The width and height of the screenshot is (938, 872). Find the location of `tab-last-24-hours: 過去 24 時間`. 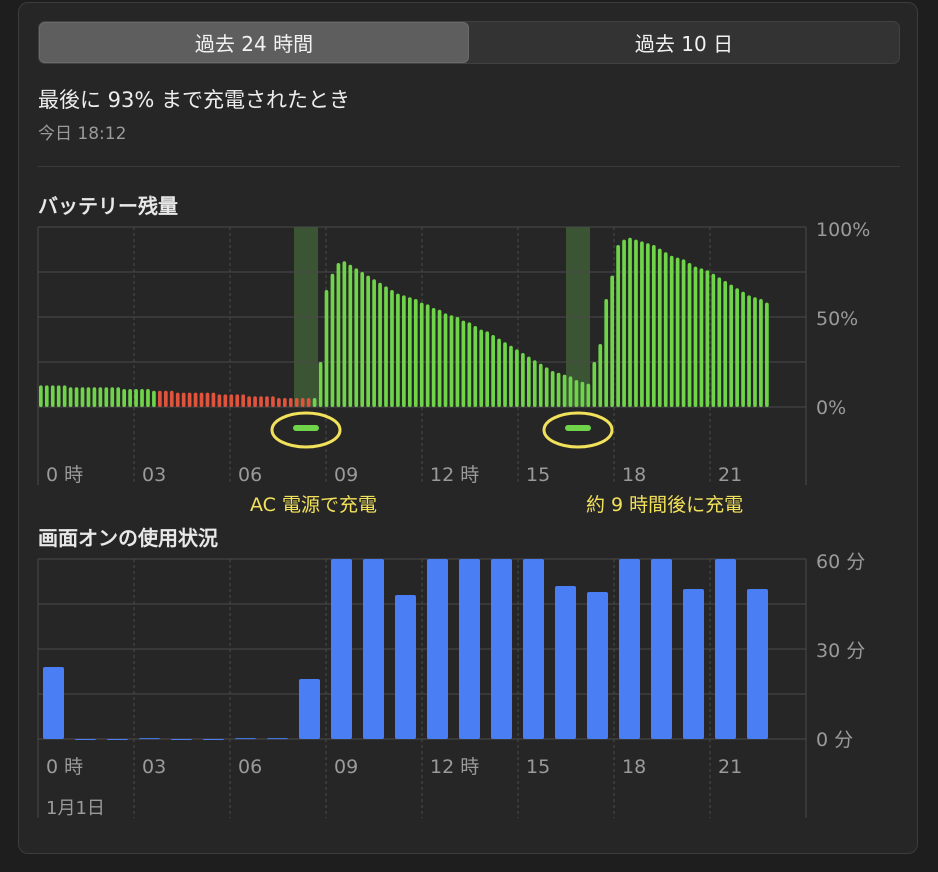

tab-last-24-hours: 過去 24 時間 is located at coordinates (254, 42).